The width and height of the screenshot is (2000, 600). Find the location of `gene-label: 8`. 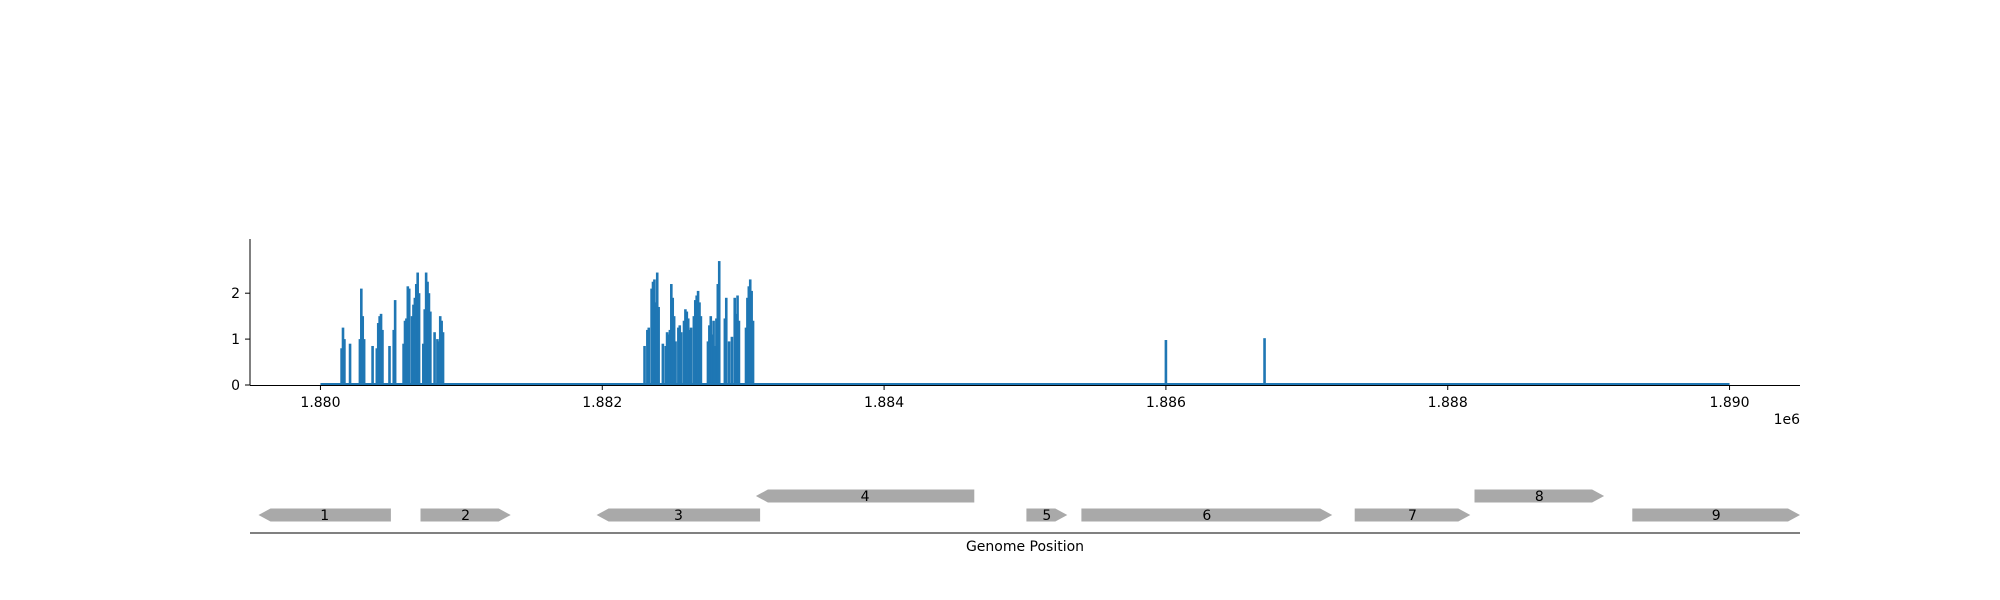

gene-label: 8 is located at coordinates (1539, 497).